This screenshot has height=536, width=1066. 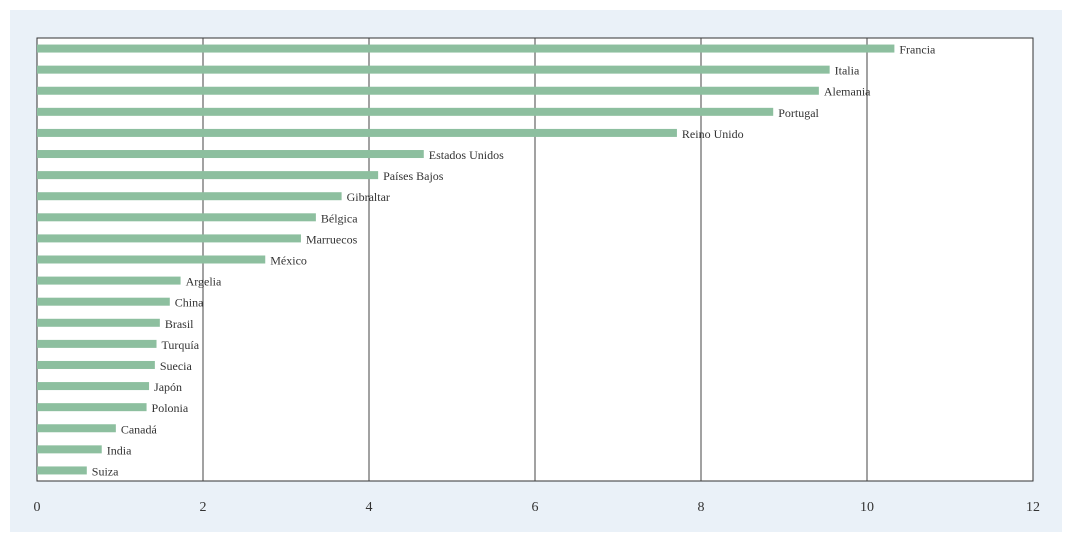 I want to click on x-tick-label: 6, so click(x=535, y=507).